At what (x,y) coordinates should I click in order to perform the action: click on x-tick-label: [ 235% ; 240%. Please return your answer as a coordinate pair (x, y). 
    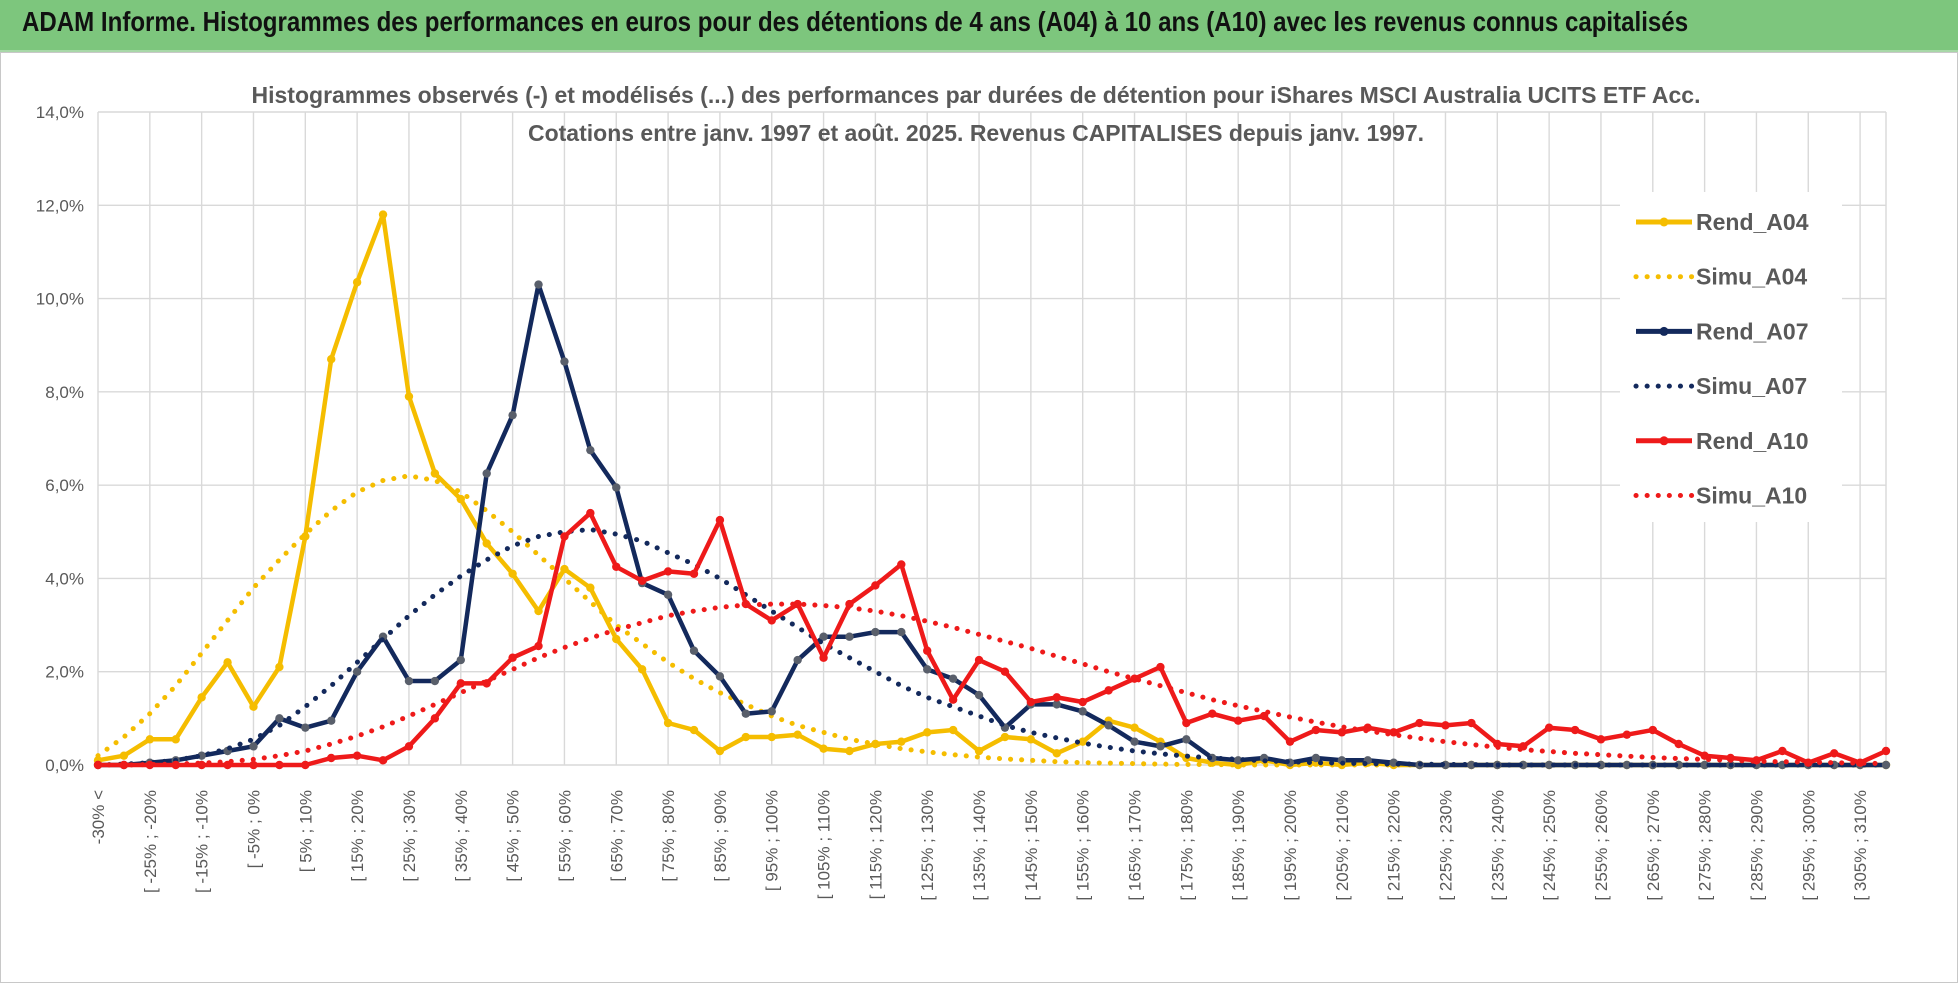
    Looking at the image, I should click on (1497, 845).